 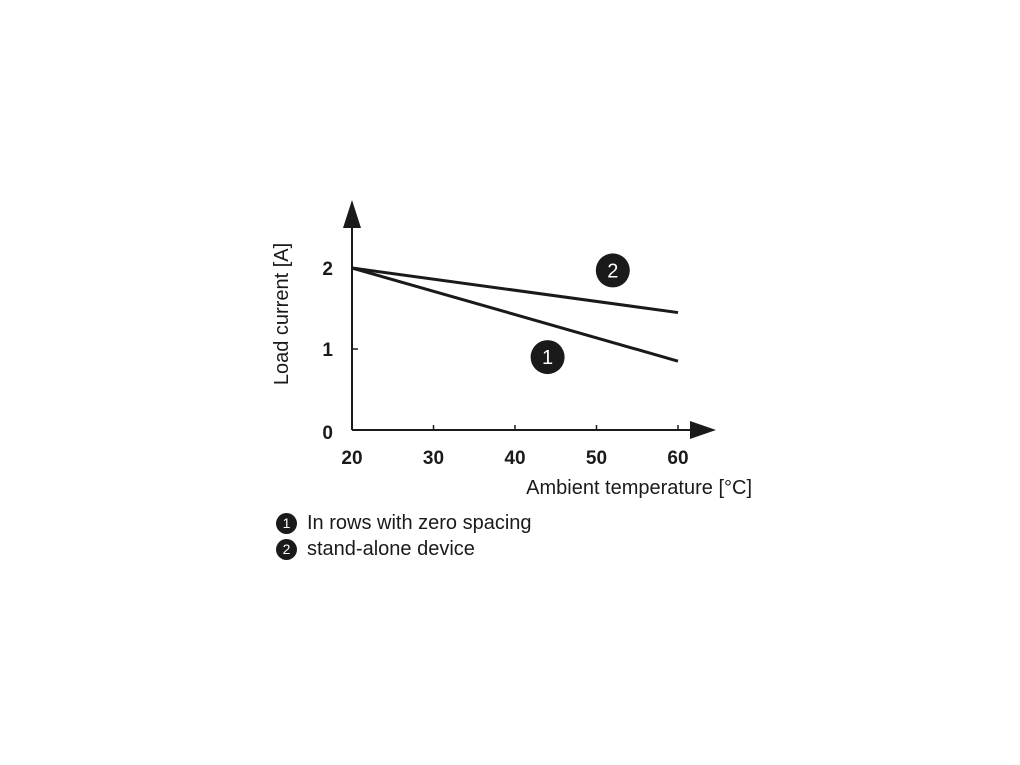 I want to click on series-marker-label: 1, so click(x=547, y=358).